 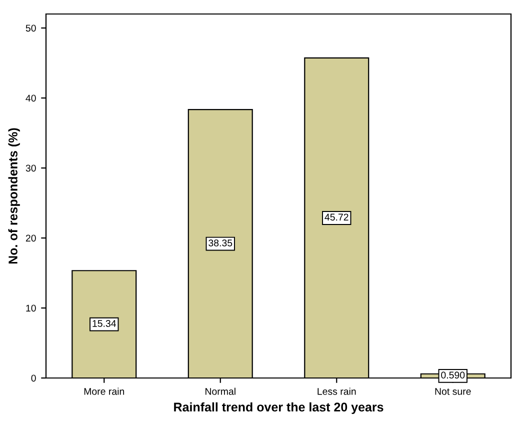 What do you see at coordinates (14, 196) in the screenshot?
I see `y-axis-title: No. of respondents (%)` at bounding box center [14, 196].